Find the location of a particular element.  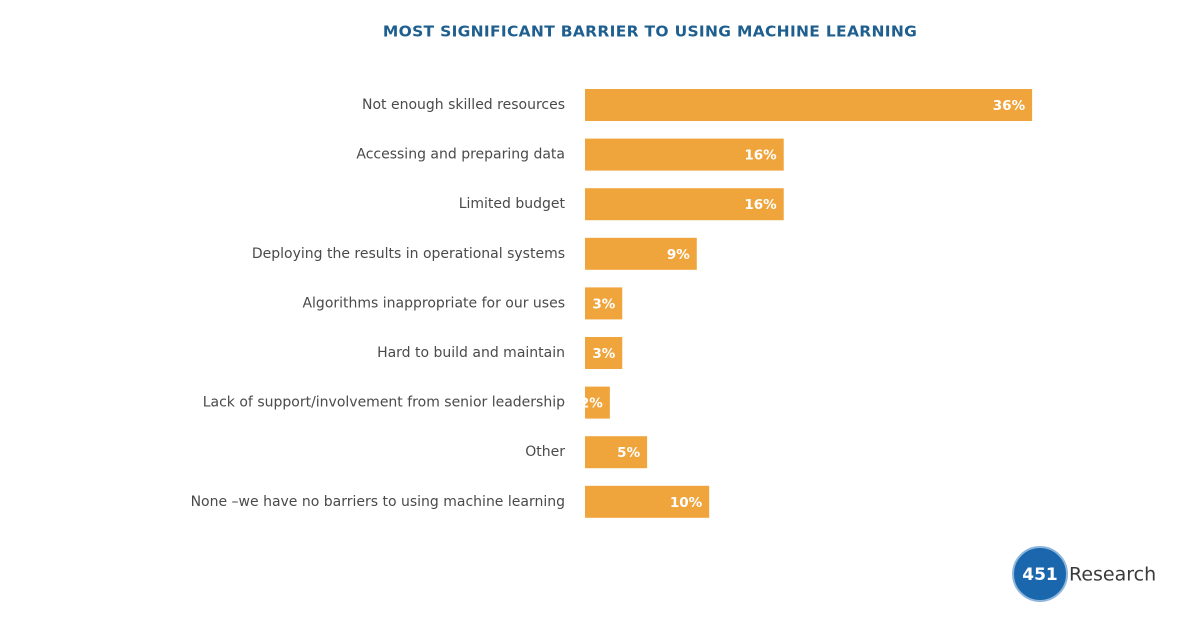

value-label: 9% is located at coordinates (678, 255).